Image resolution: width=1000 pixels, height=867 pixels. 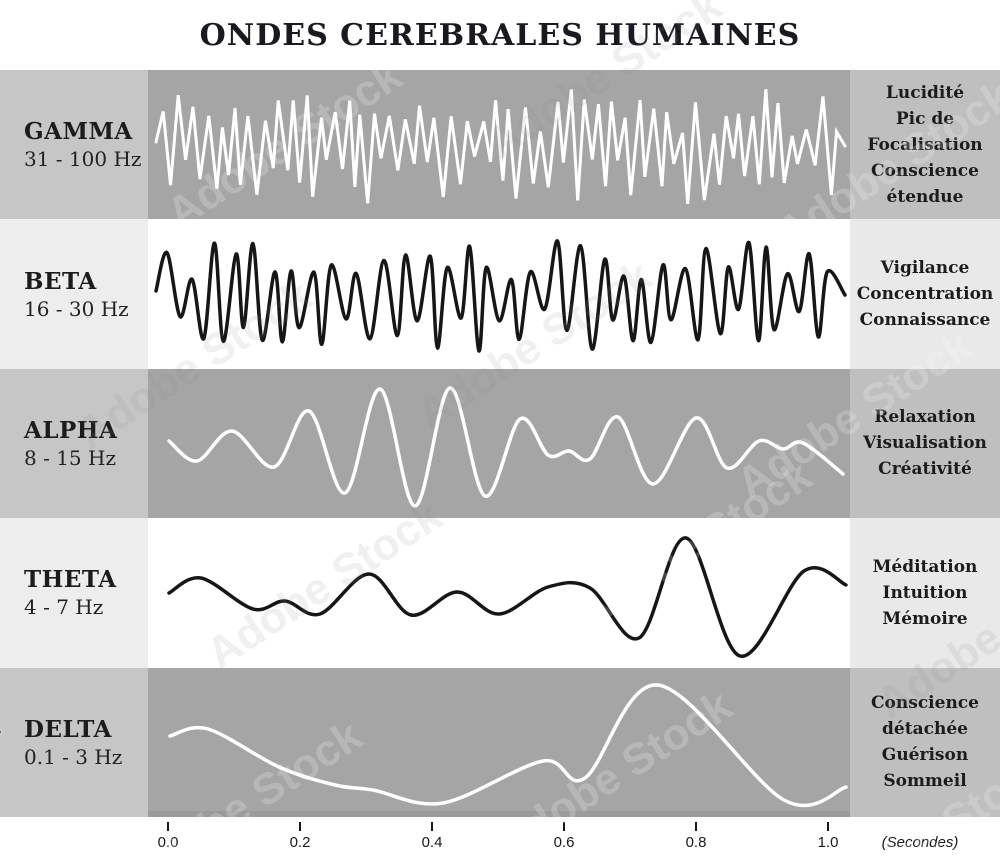 I want to click on description-line: Mémoire, so click(x=925, y=618).